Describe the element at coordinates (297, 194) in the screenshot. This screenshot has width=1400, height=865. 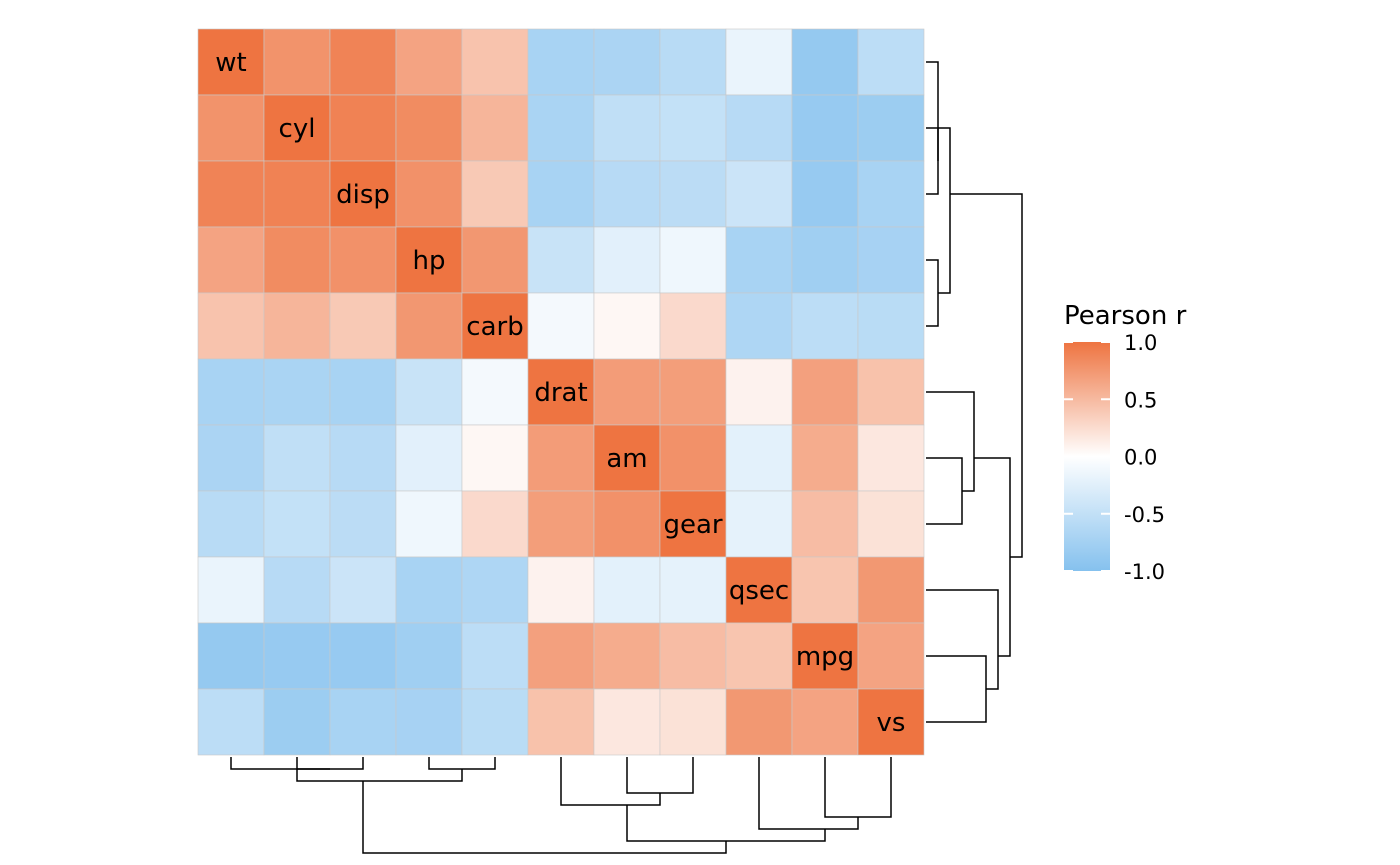
I see `heatmap-cell-disp-cyl` at that location.